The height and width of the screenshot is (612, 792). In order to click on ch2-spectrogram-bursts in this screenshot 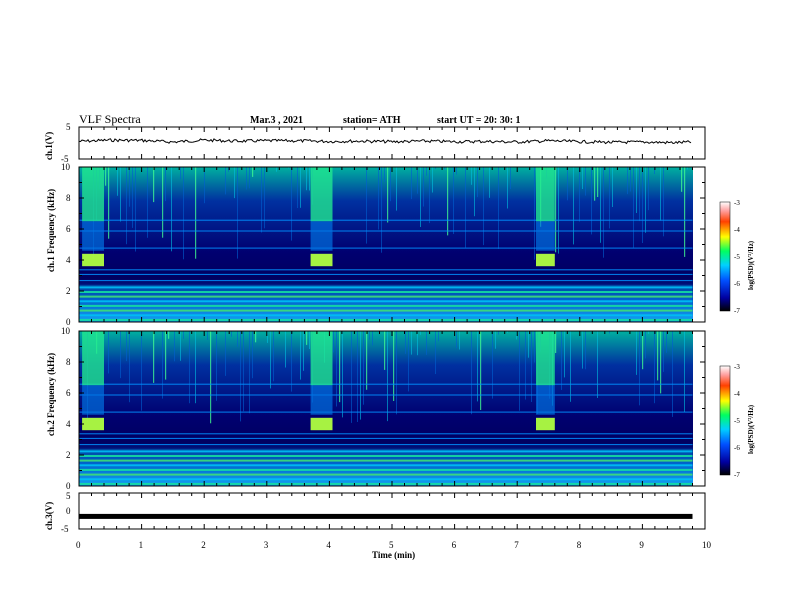, I will do `click(318, 381)`.